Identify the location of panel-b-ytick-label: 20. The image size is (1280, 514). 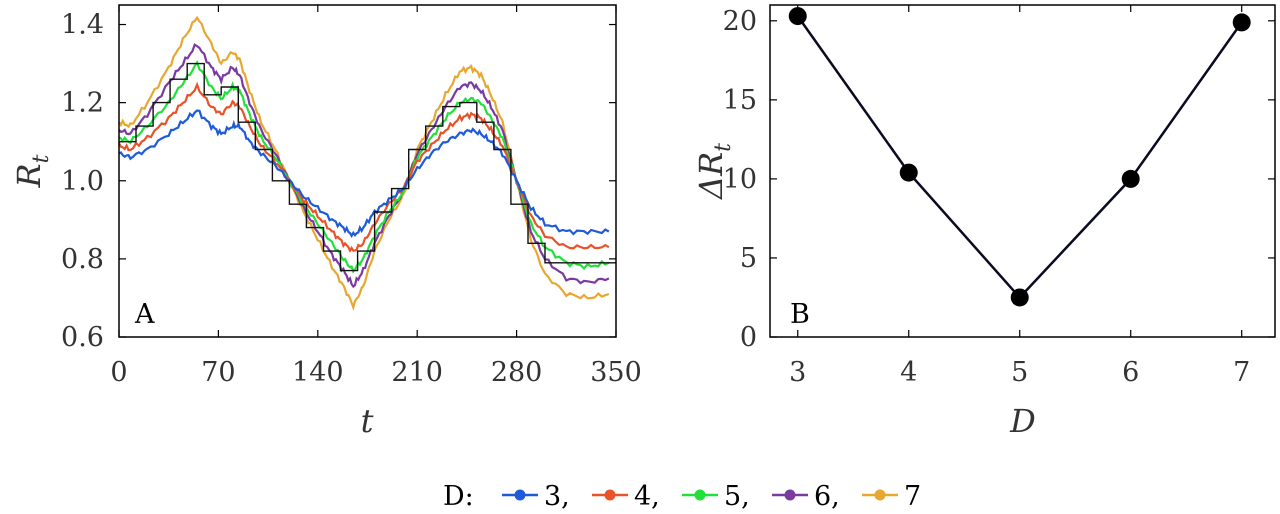
(740, 21).